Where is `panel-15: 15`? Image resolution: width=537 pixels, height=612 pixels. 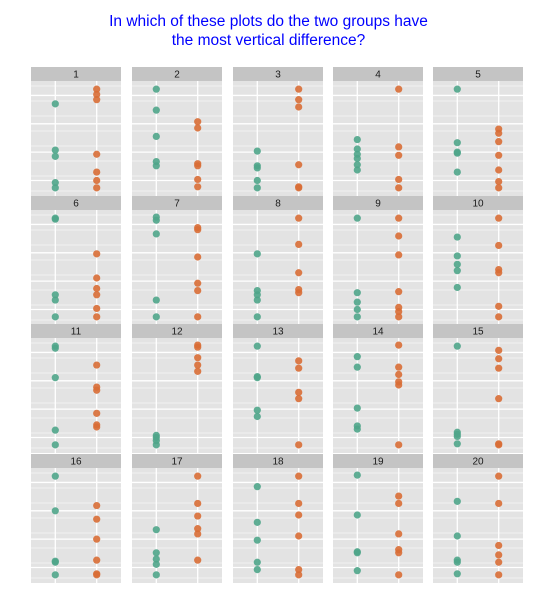 panel-15: 15 is located at coordinates (478, 388).